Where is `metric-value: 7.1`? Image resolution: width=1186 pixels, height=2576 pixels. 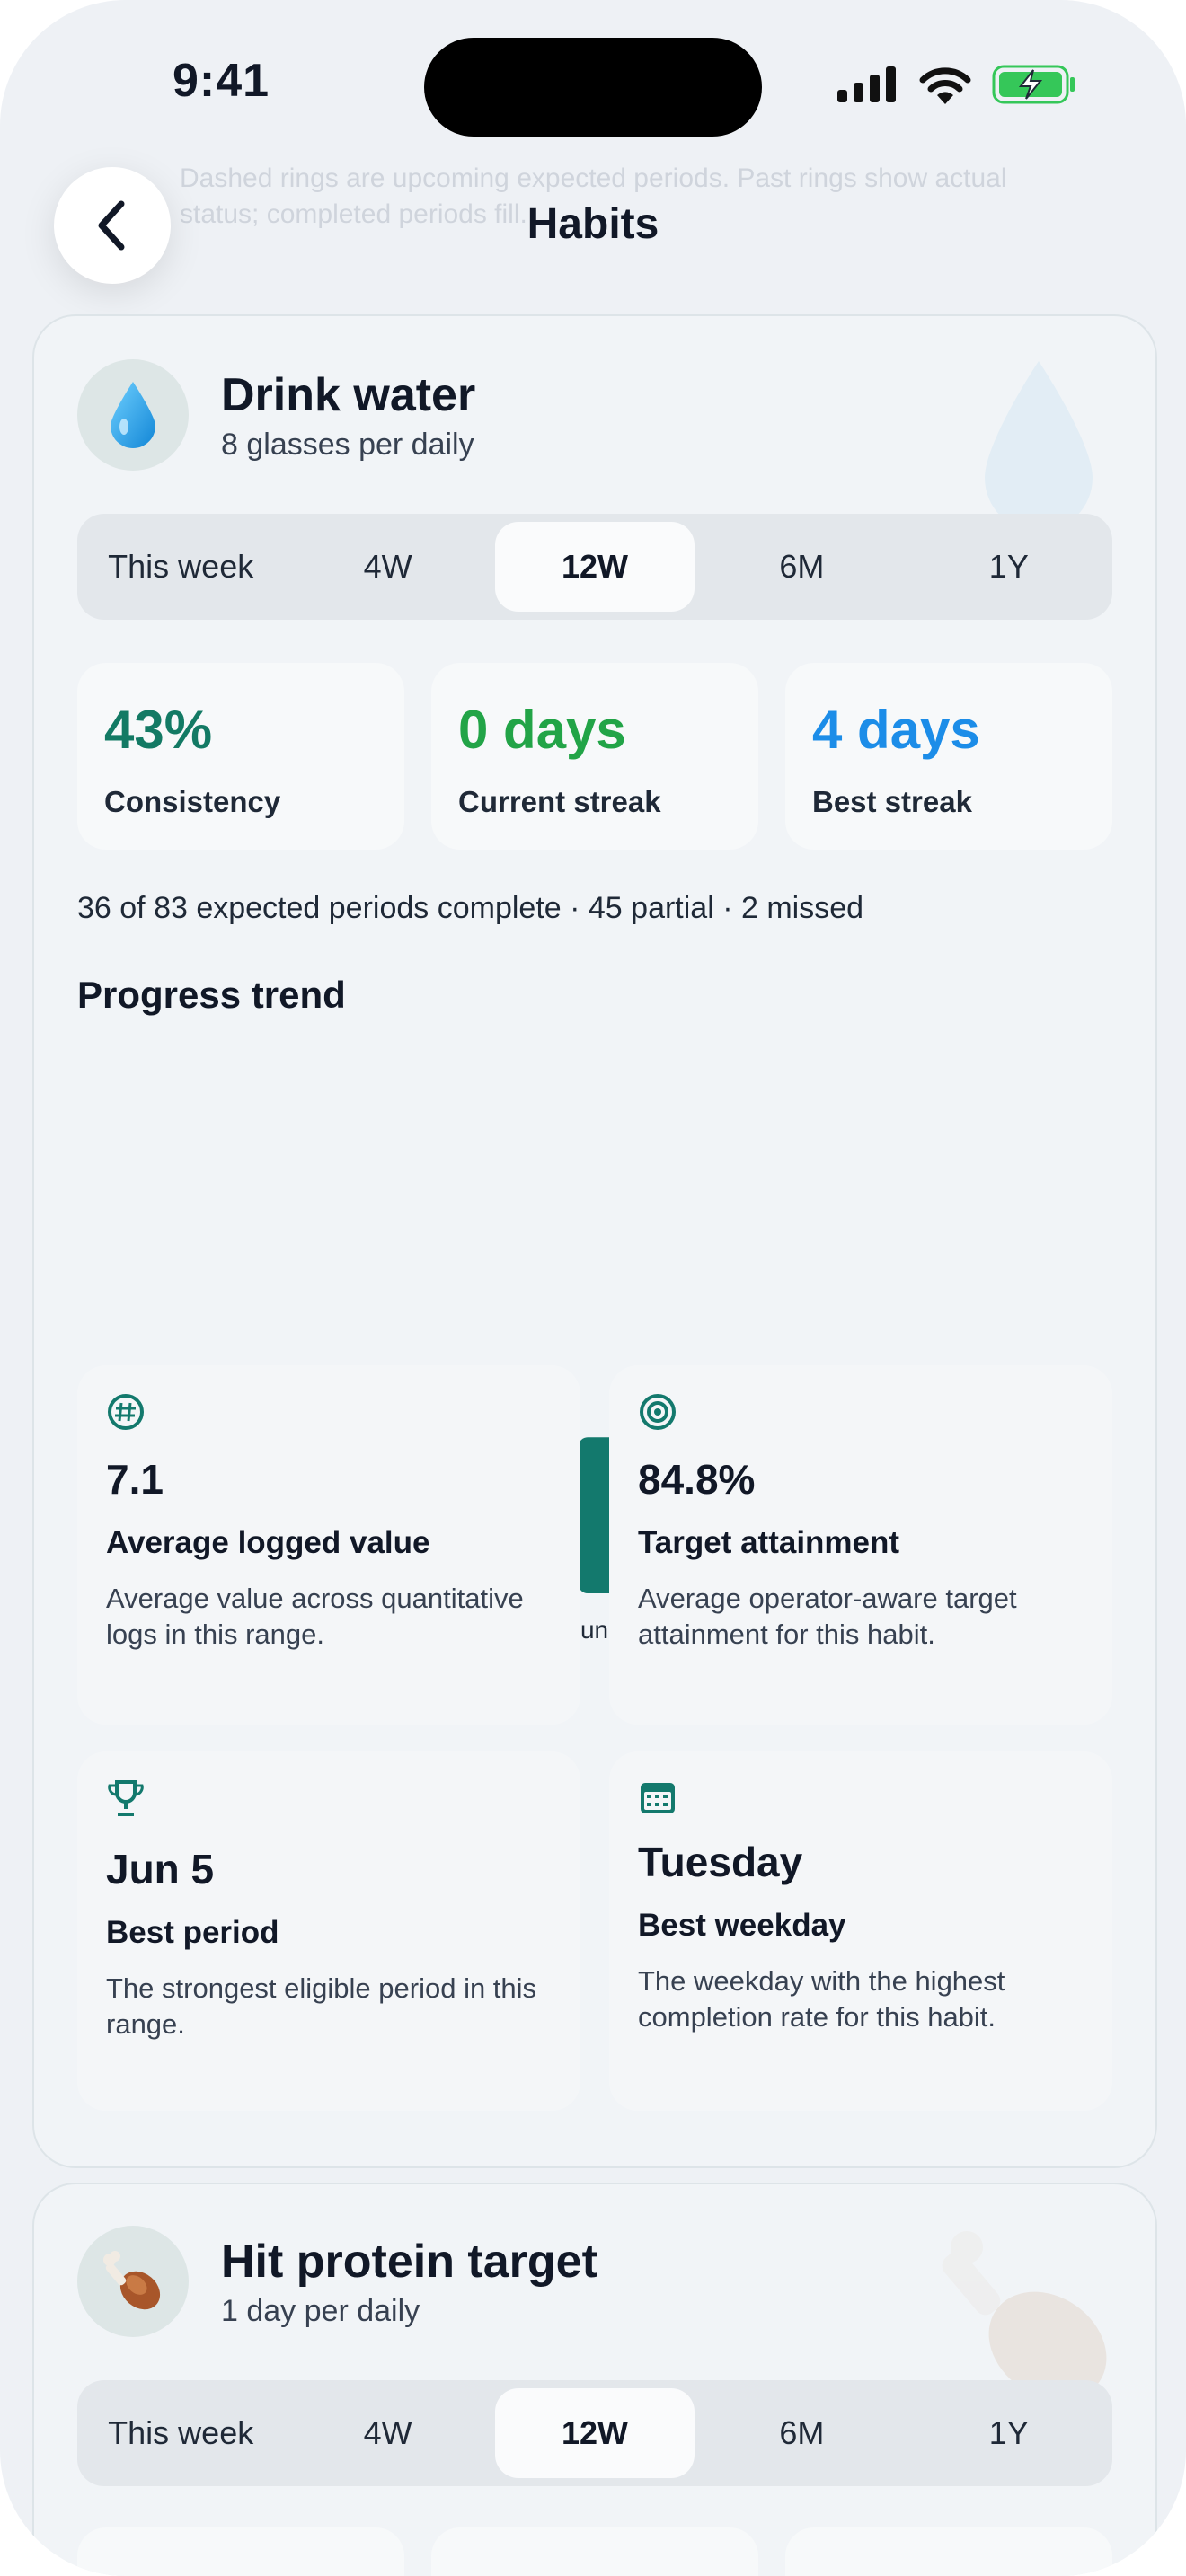 metric-value: 7.1 is located at coordinates (135, 1479).